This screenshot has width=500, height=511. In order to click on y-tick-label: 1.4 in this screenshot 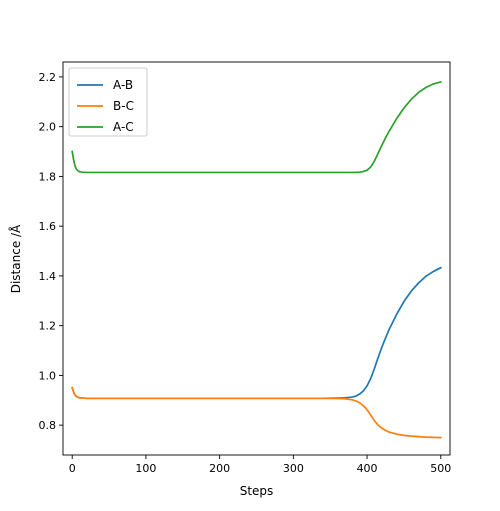, I will do `click(48, 276)`.